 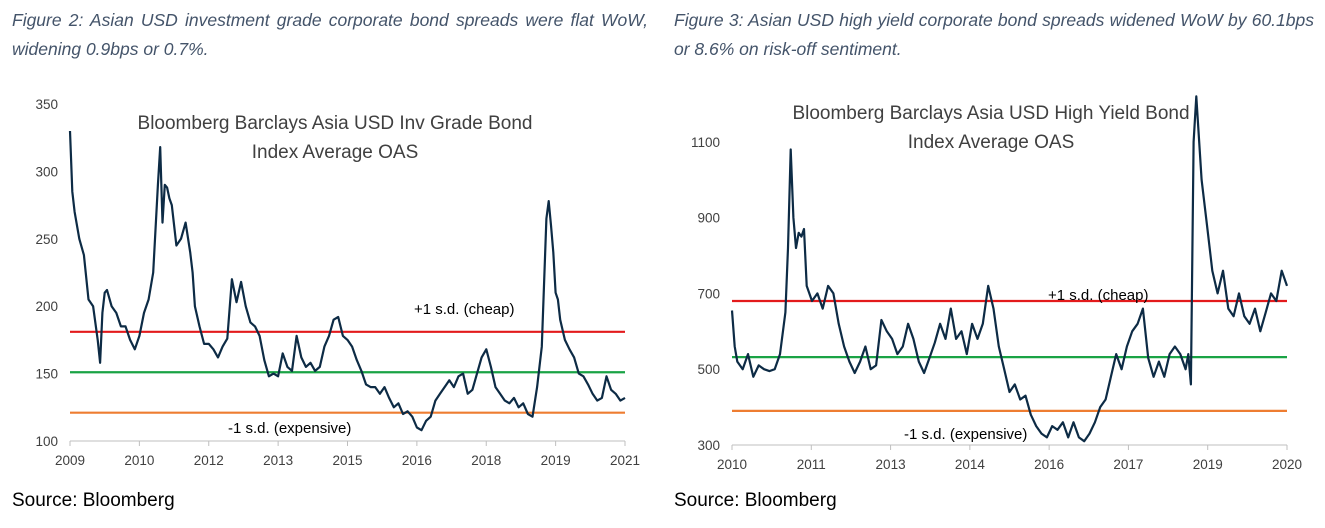 What do you see at coordinates (708, 218) in the screenshot?
I see `y-tick-label: 900` at bounding box center [708, 218].